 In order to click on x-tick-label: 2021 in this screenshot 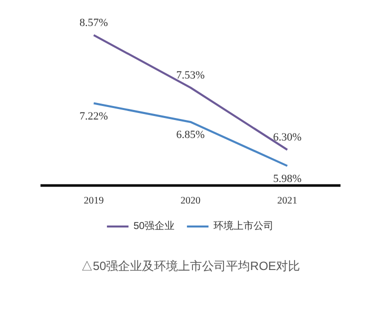, I will do `click(287, 201)`.